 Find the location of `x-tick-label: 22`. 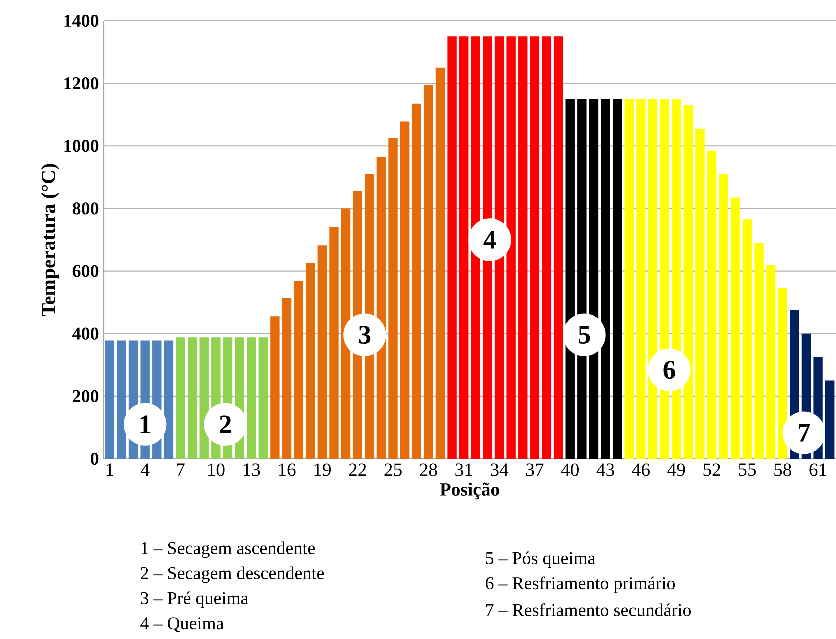

x-tick-label: 22 is located at coordinates (357, 470).